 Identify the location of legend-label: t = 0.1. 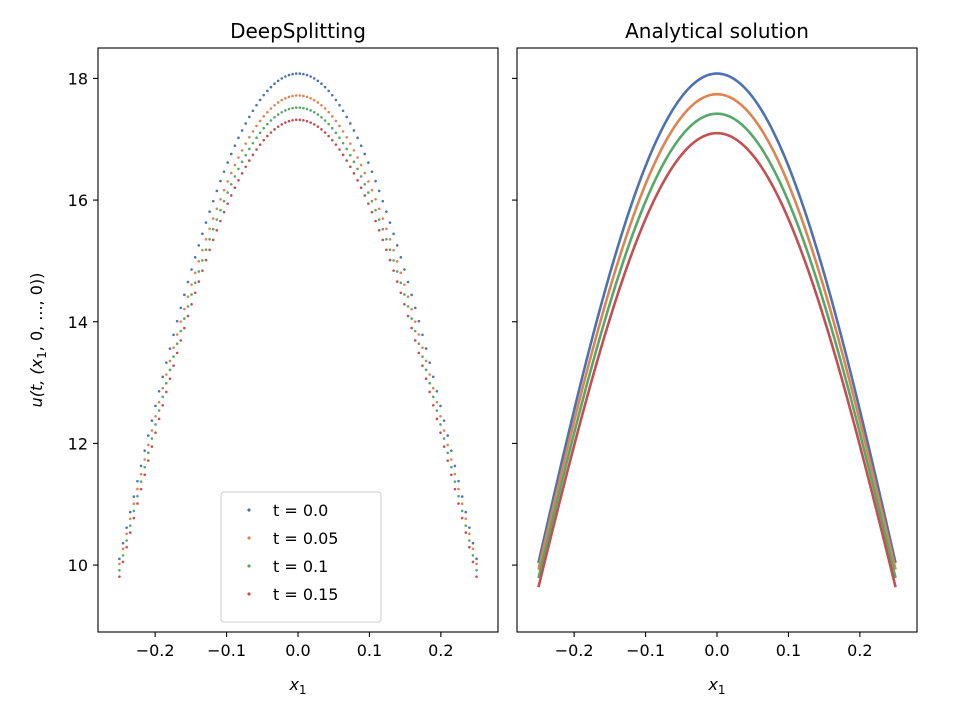
(300, 566).